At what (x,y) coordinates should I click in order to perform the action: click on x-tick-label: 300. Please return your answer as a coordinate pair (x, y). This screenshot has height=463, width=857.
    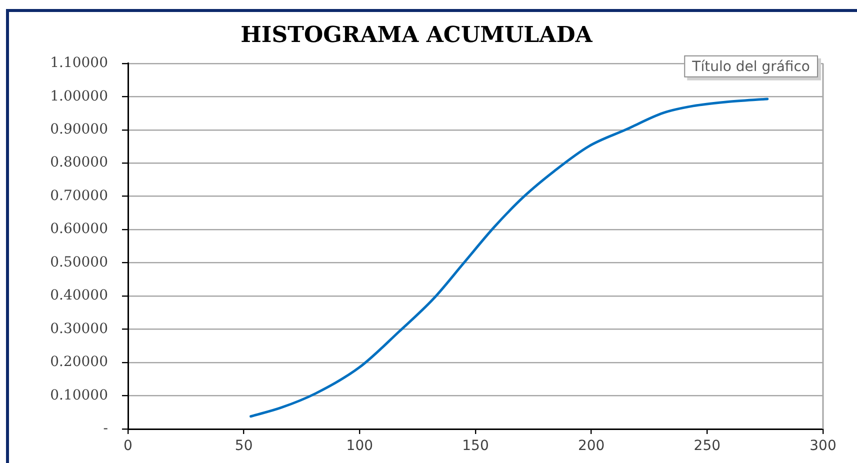
    Looking at the image, I should click on (823, 446).